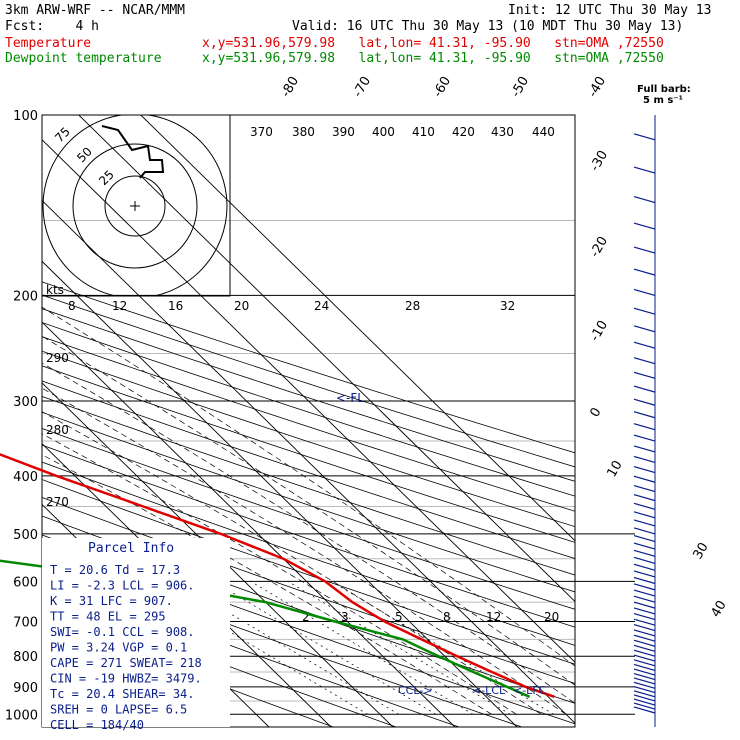 The image size is (740, 740). What do you see at coordinates (362, 87) in the screenshot?
I see `isotherm-label: -70` at bounding box center [362, 87].